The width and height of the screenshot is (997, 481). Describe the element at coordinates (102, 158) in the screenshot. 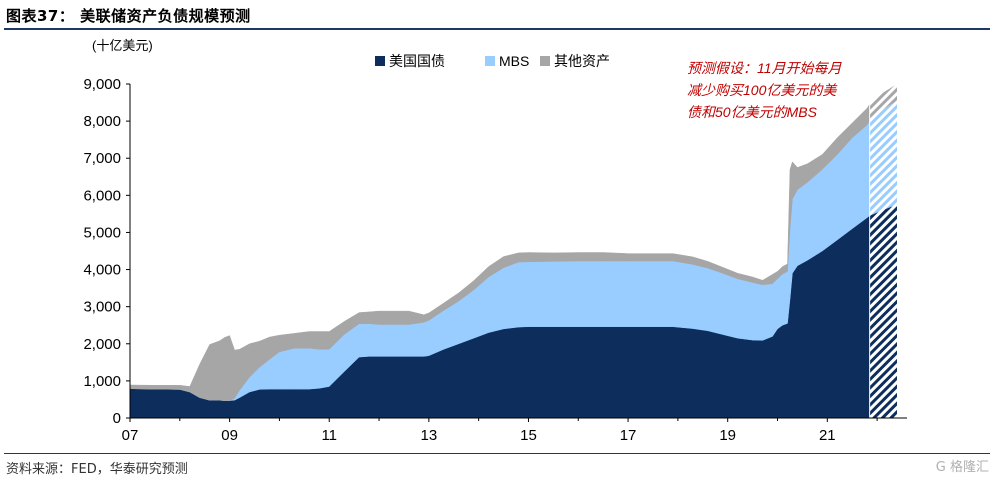

I see `y-tick-label: 7,000` at that location.